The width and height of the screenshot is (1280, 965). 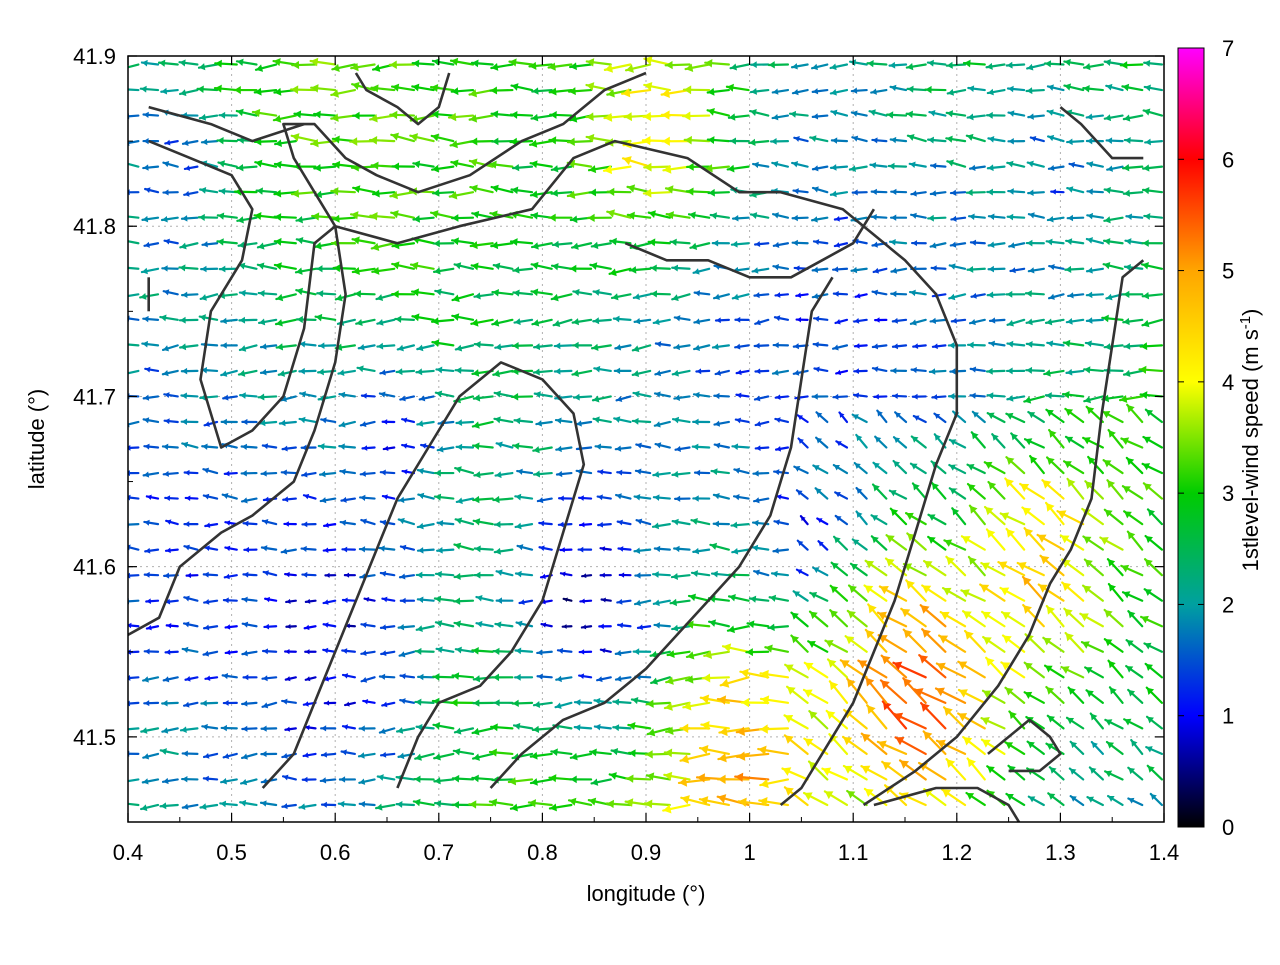 I want to click on colorbar-tick-label: 4, so click(x=1228, y=382).